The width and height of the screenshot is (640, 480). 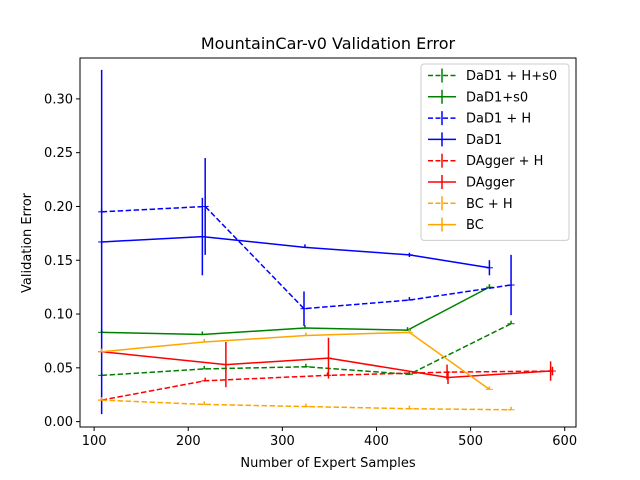 What do you see at coordinates (282, 441) in the screenshot?
I see `x-tick-label: 300` at bounding box center [282, 441].